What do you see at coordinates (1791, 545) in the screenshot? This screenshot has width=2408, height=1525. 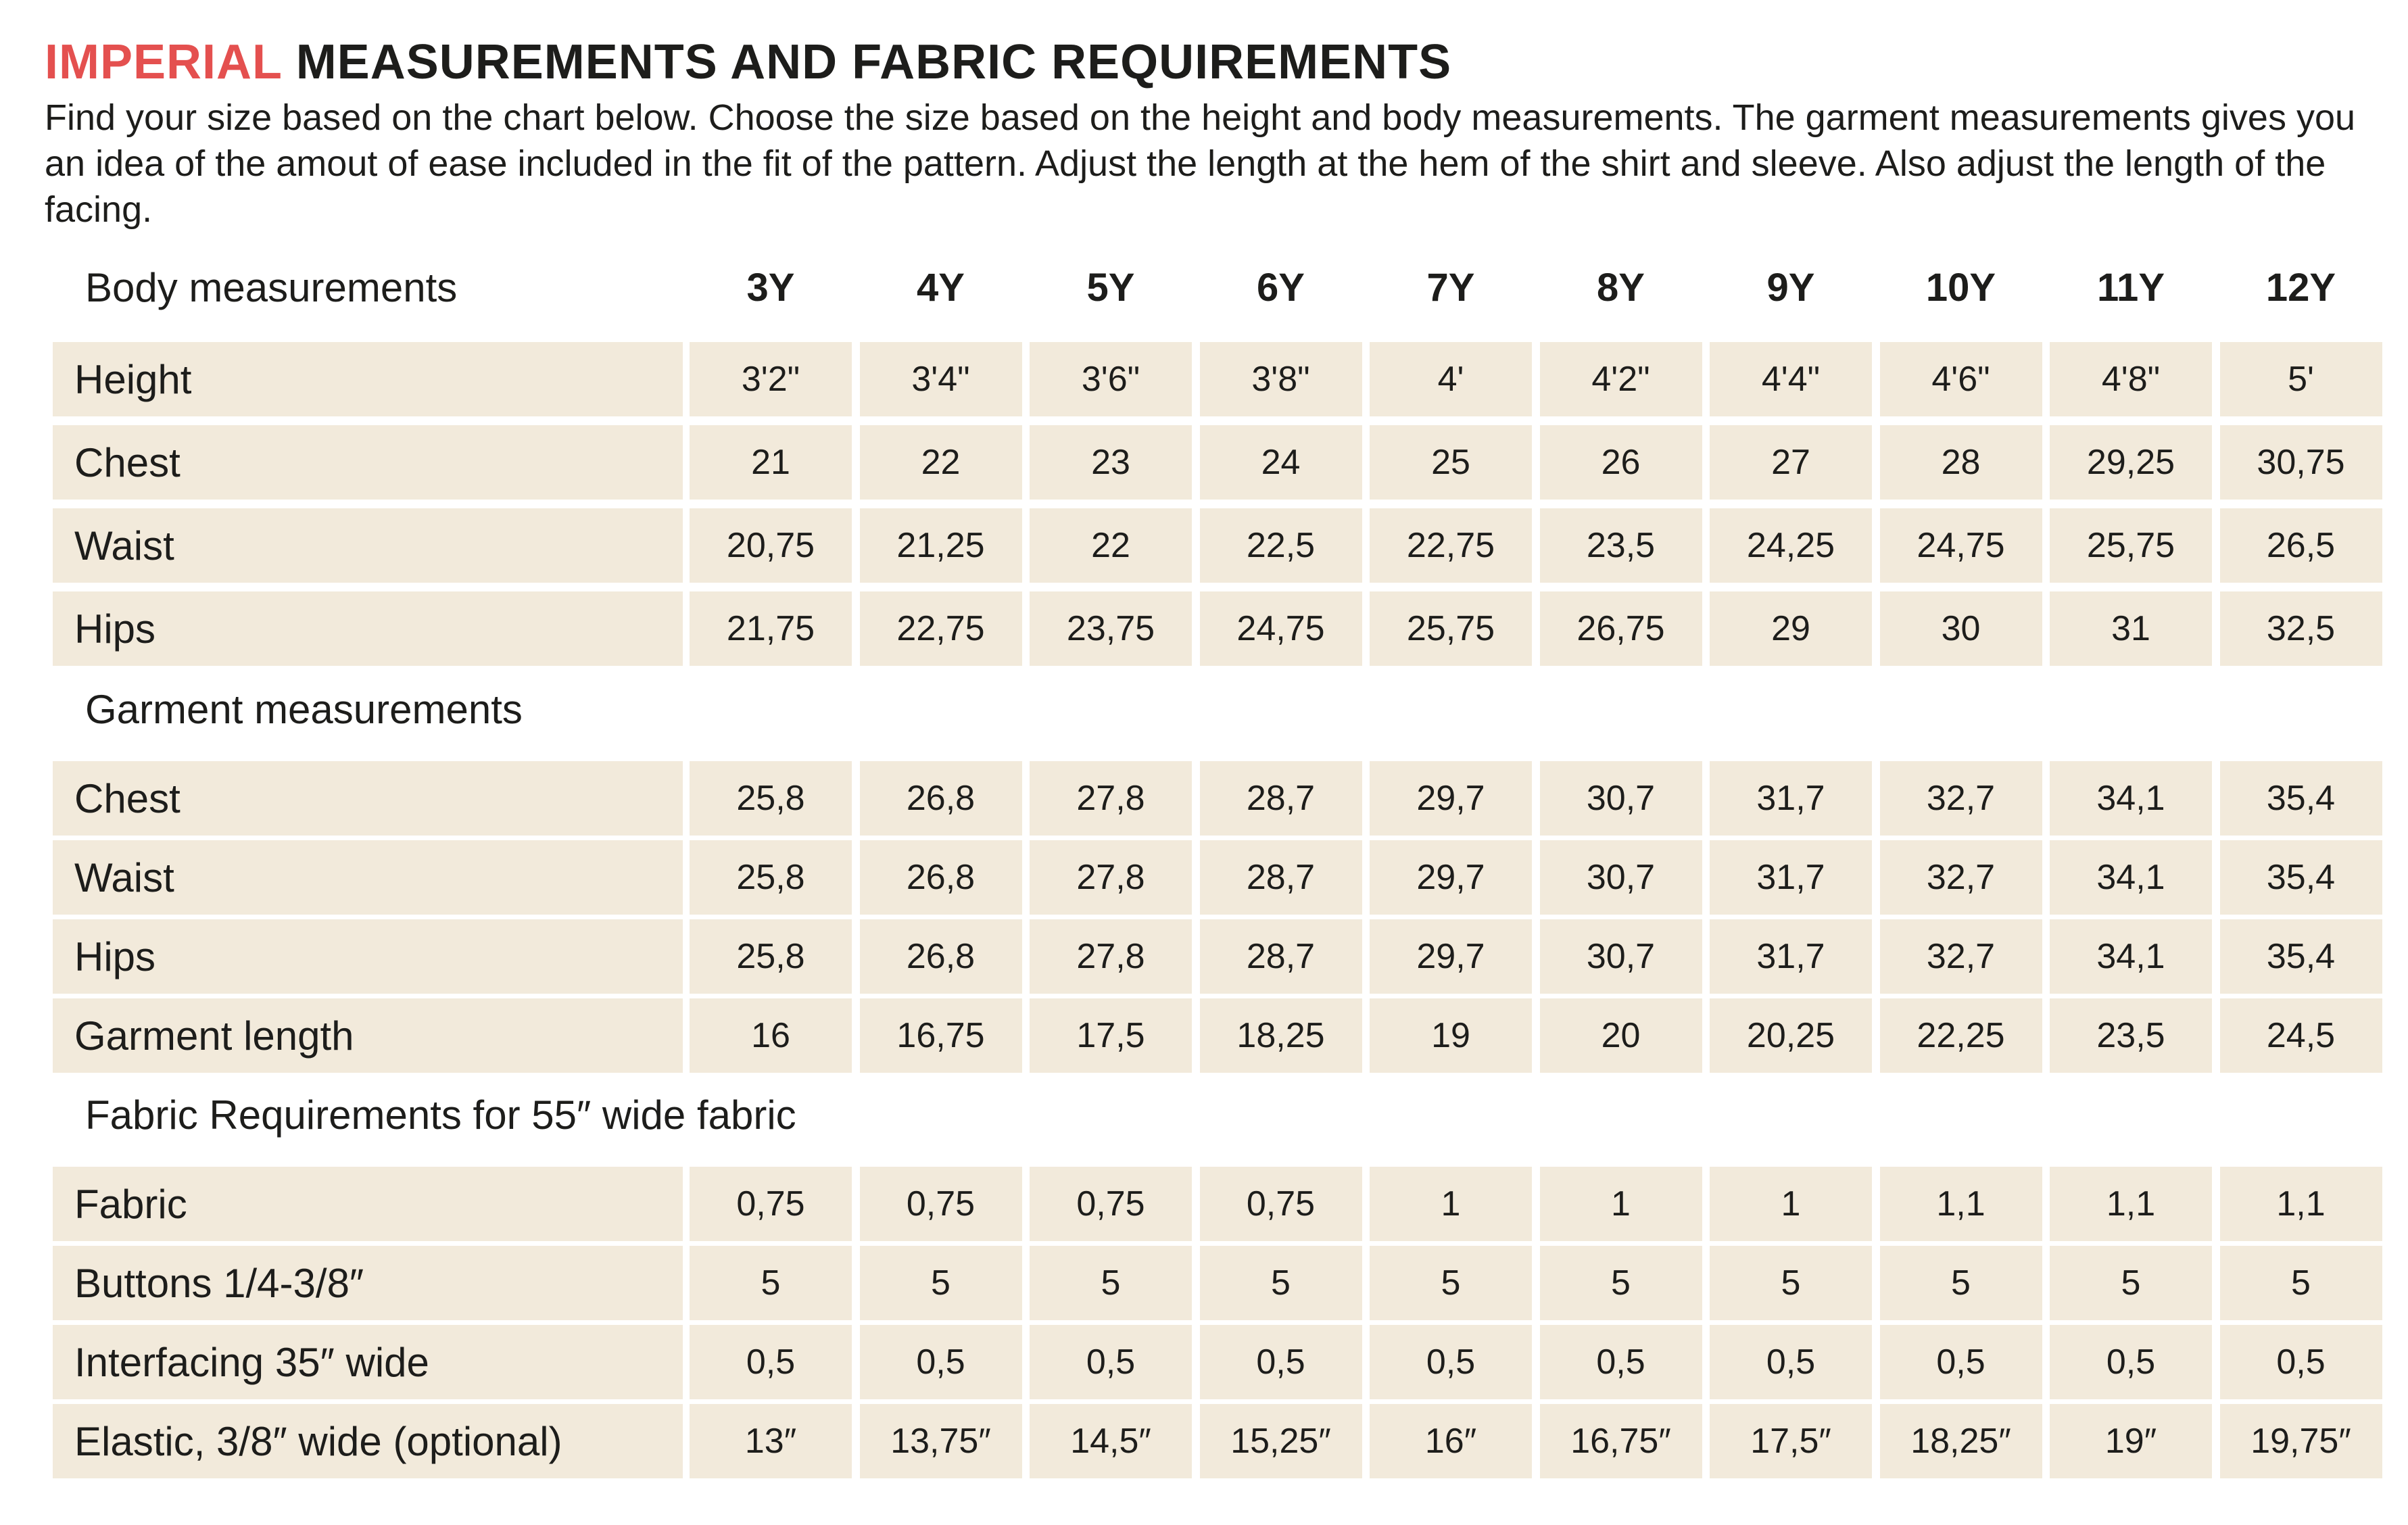 I see `table-cell: 24,25` at bounding box center [1791, 545].